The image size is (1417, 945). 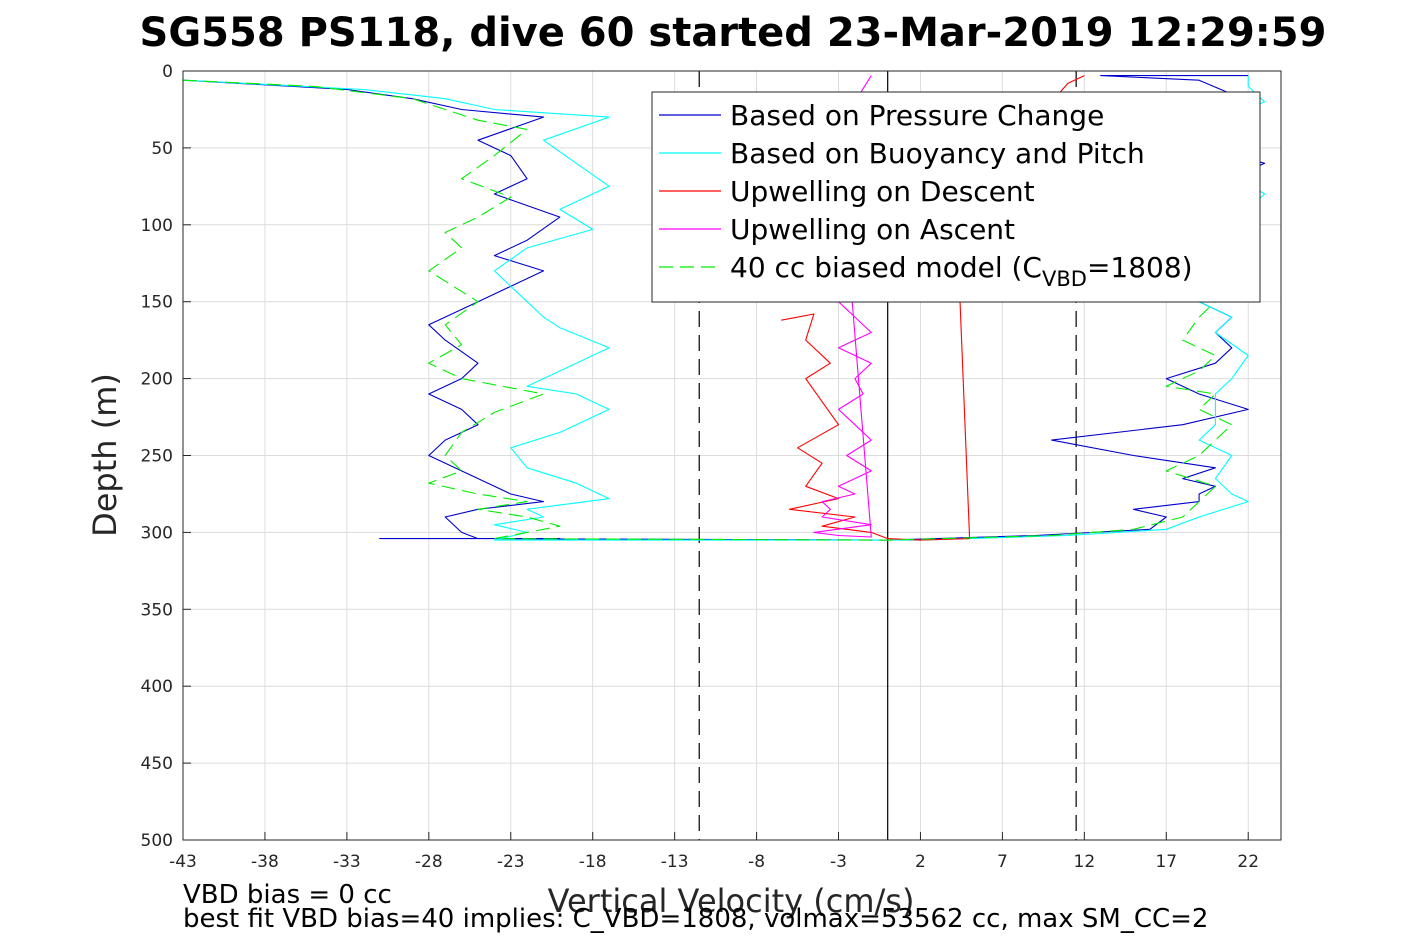 What do you see at coordinates (675, 862) in the screenshot?
I see `x-tick-label: -13` at bounding box center [675, 862].